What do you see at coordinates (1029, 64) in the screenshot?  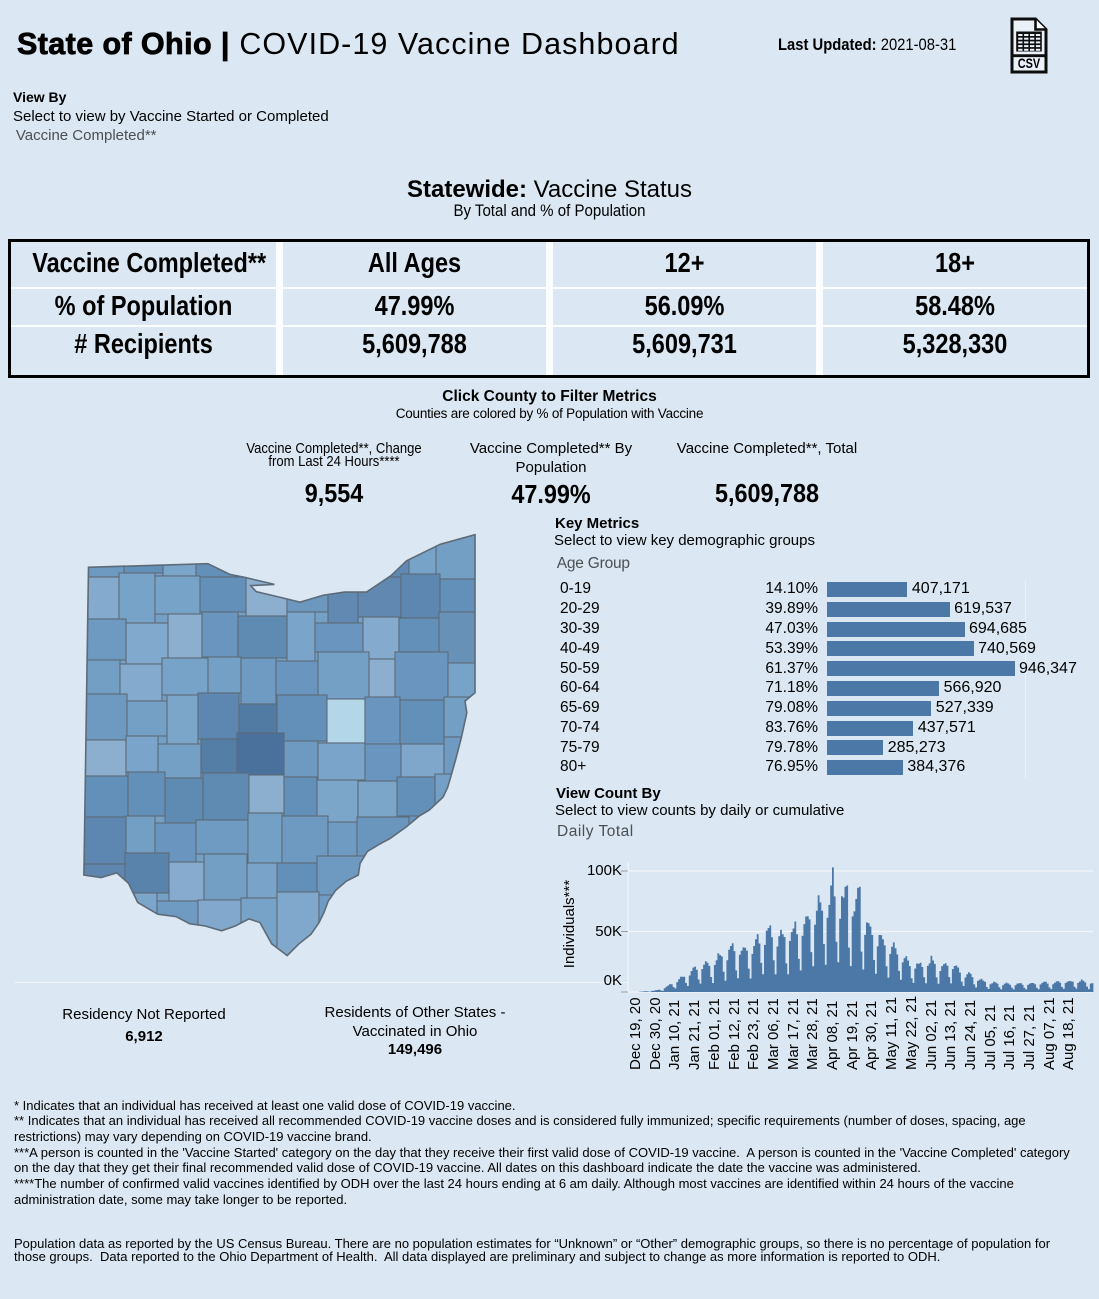 I see `svg-text: CSV` at bounding box center [1029, 64].